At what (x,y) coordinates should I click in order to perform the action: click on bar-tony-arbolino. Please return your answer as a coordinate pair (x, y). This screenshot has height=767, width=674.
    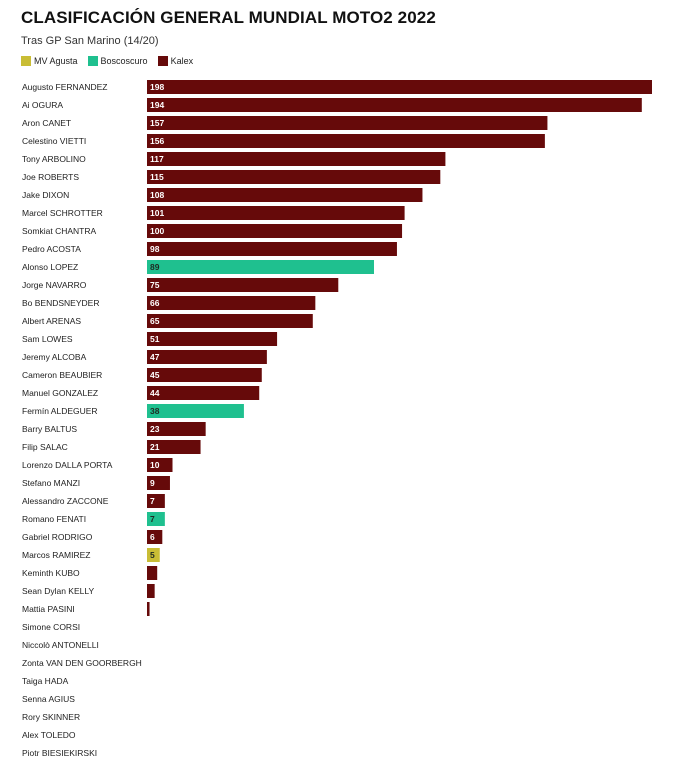
    Looking at the image, I should click on (296, 159).